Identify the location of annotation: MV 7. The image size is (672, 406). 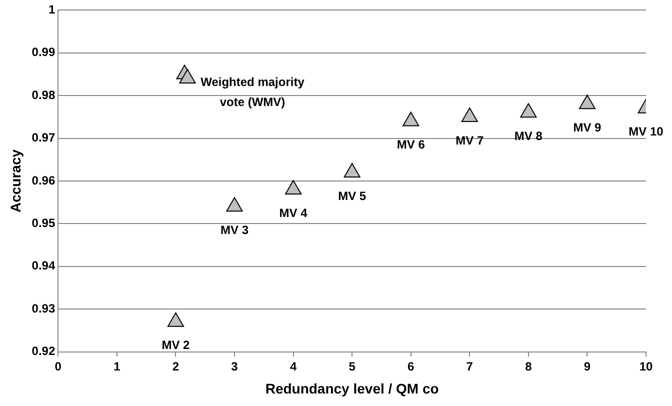
(470, 140).